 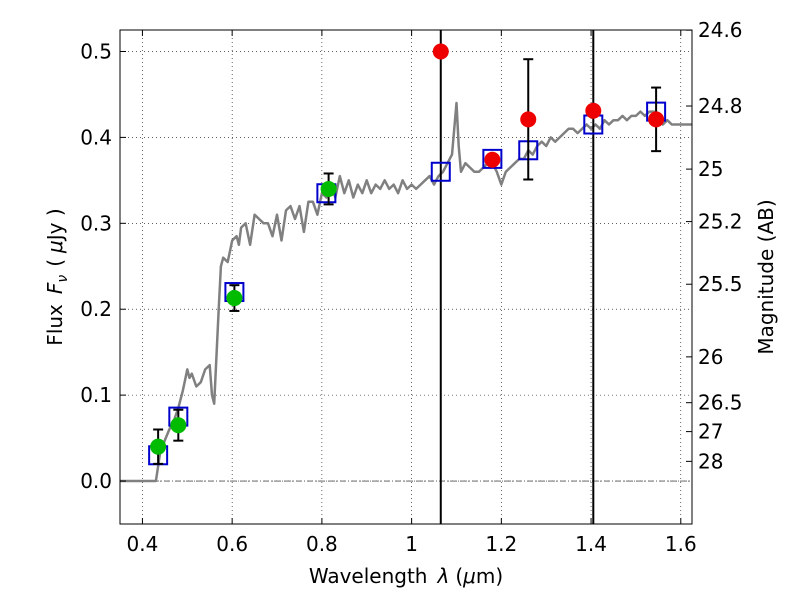 I want to click on x-axis-label: Wavelength λ (μm), so click(x=406, y=576).